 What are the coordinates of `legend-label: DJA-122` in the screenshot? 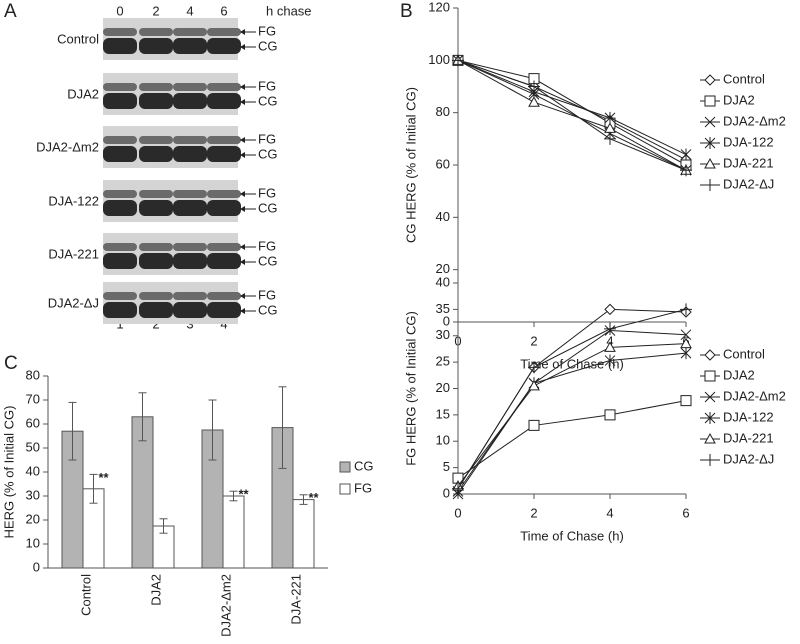 It's located at (748, 141).